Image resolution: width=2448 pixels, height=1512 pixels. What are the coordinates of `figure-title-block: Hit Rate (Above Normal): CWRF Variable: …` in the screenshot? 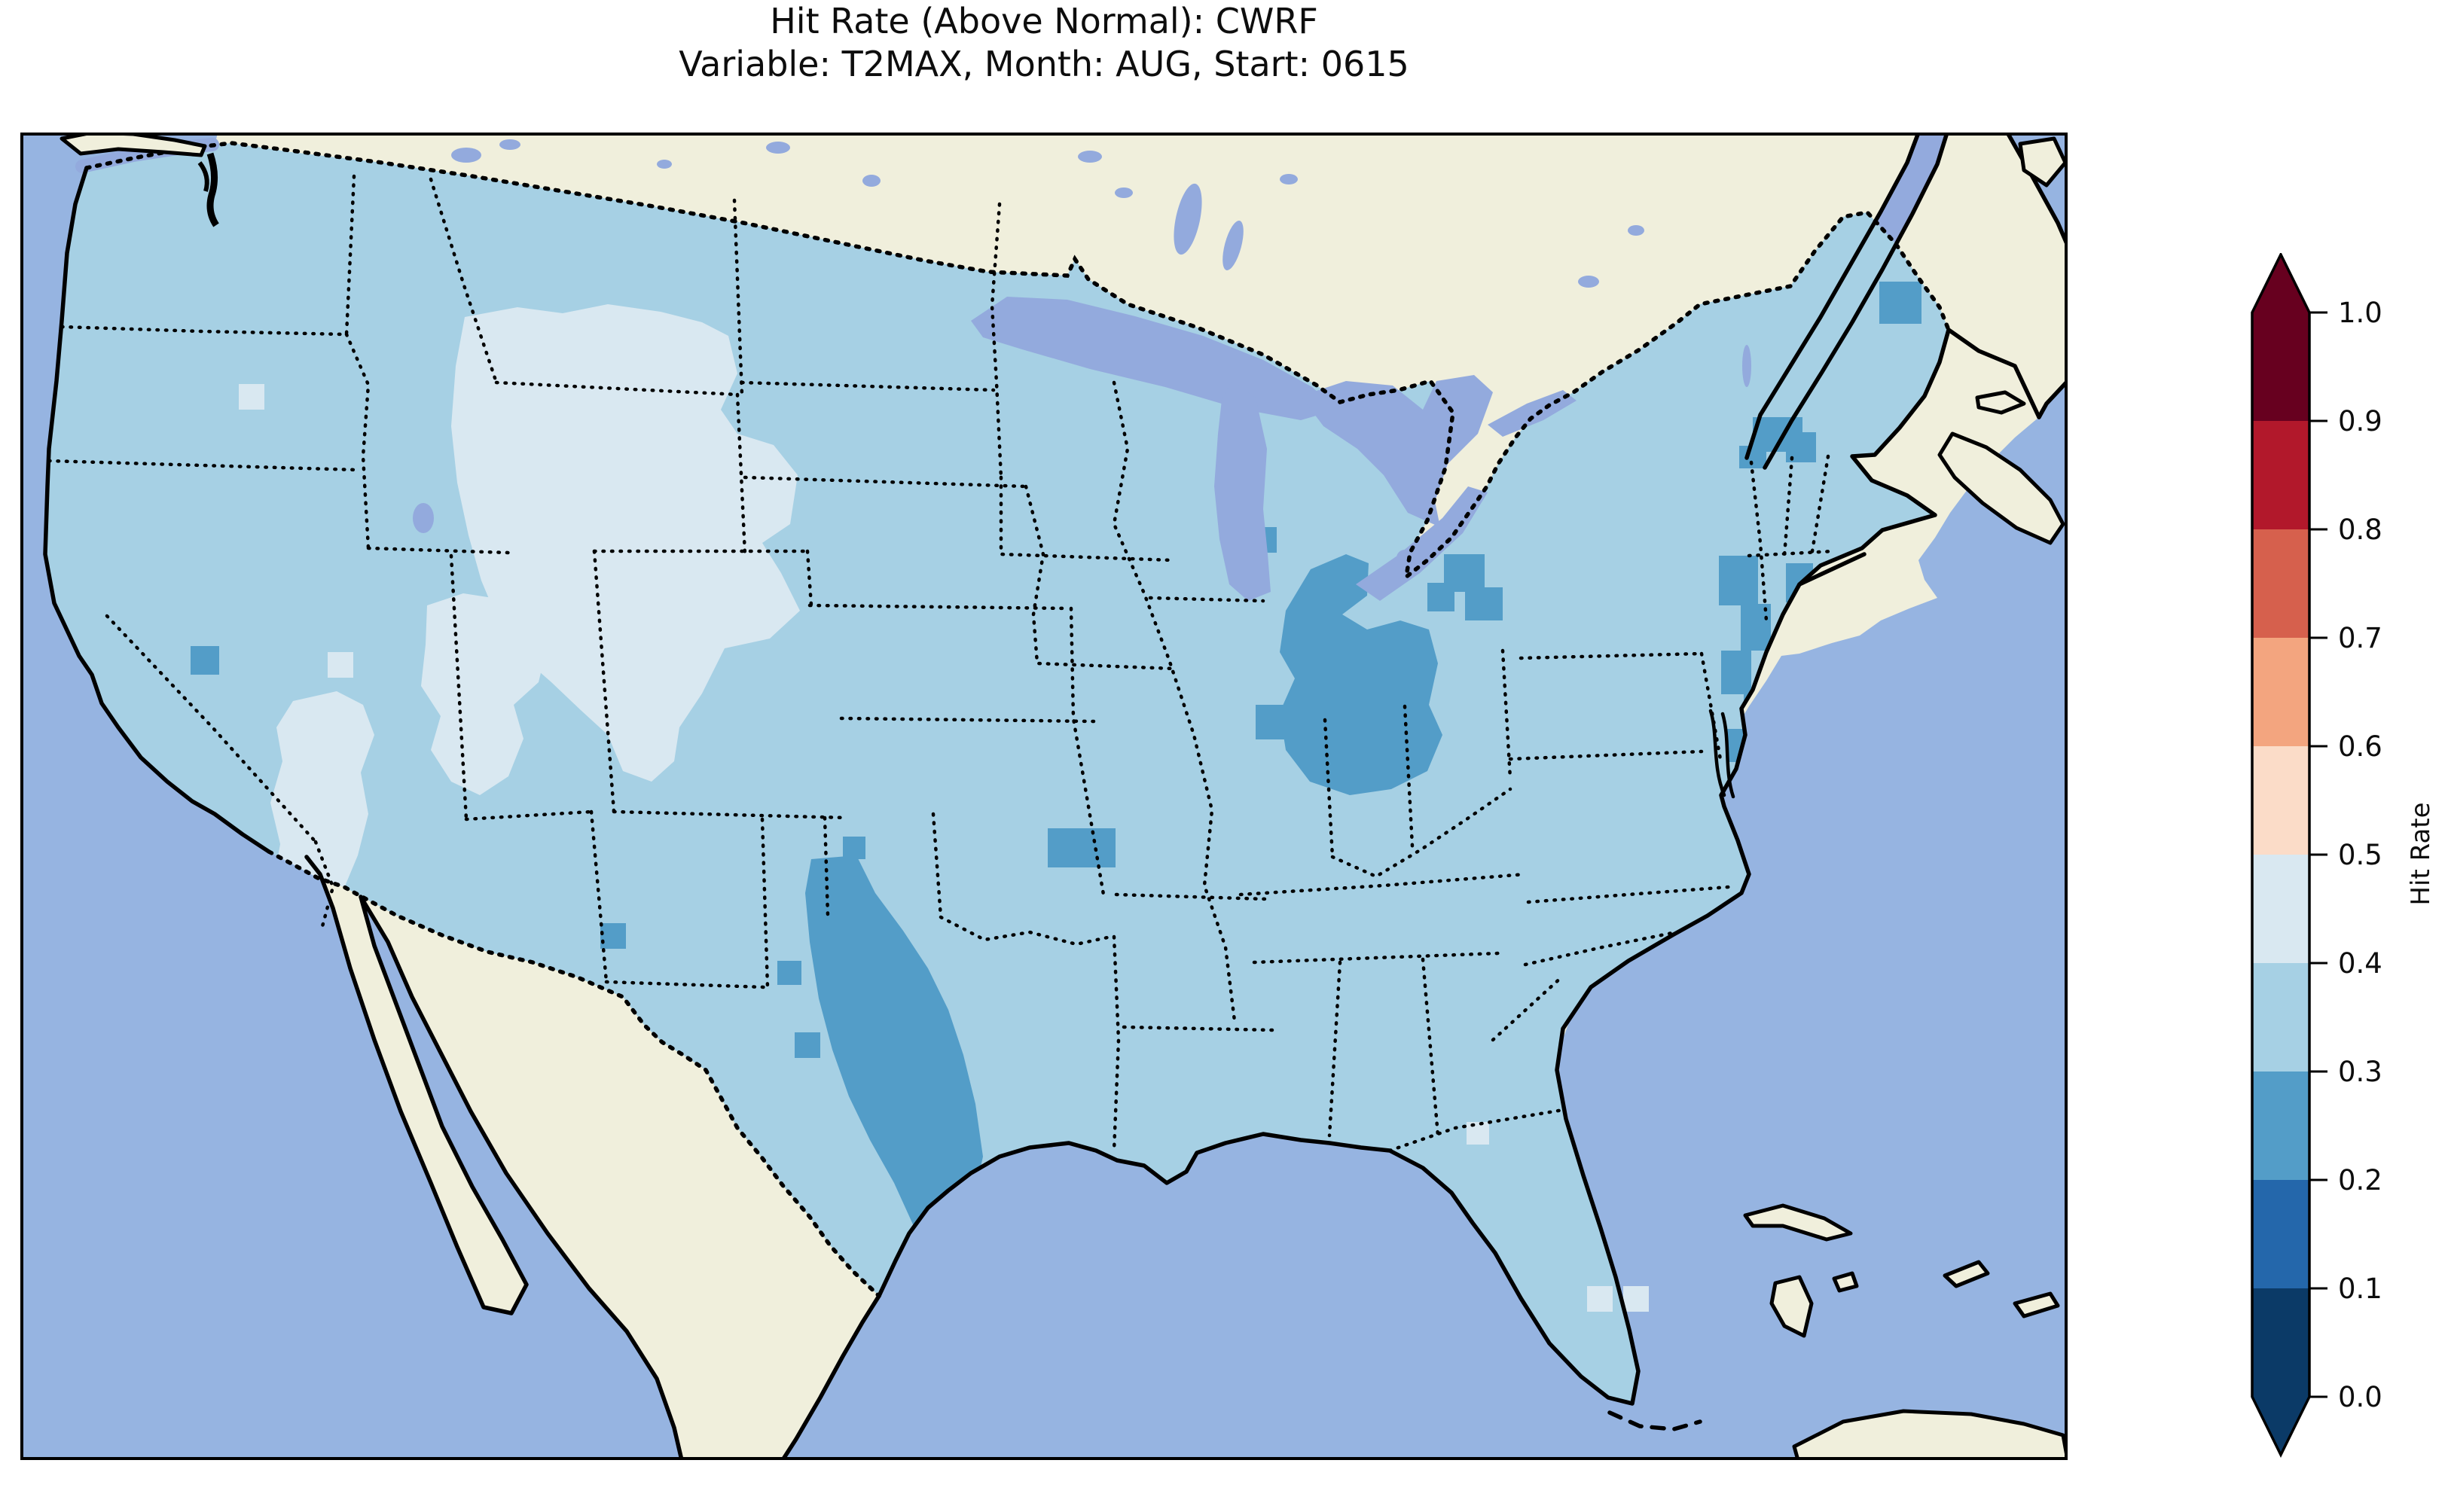 It's located at (1044, 43).